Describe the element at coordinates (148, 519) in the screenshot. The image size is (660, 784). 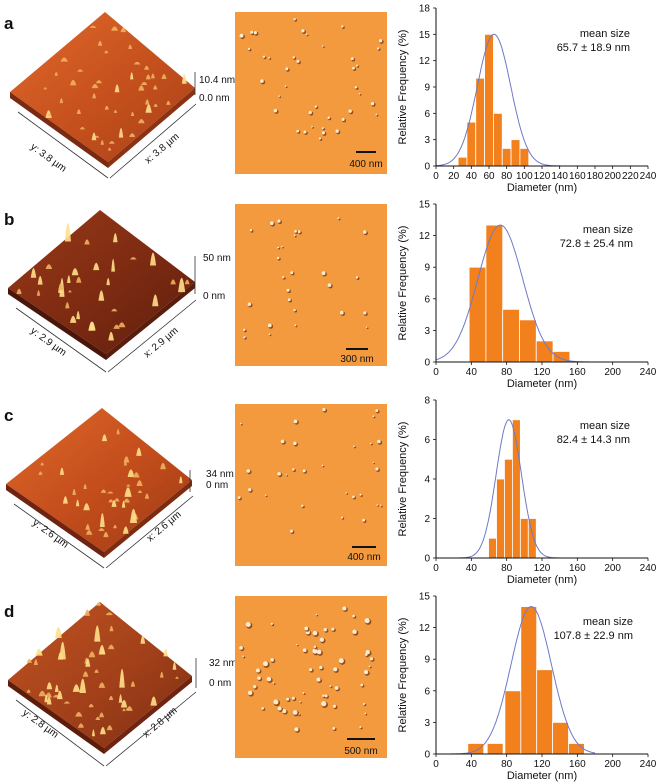
I see `surface-edge-right` at that location.